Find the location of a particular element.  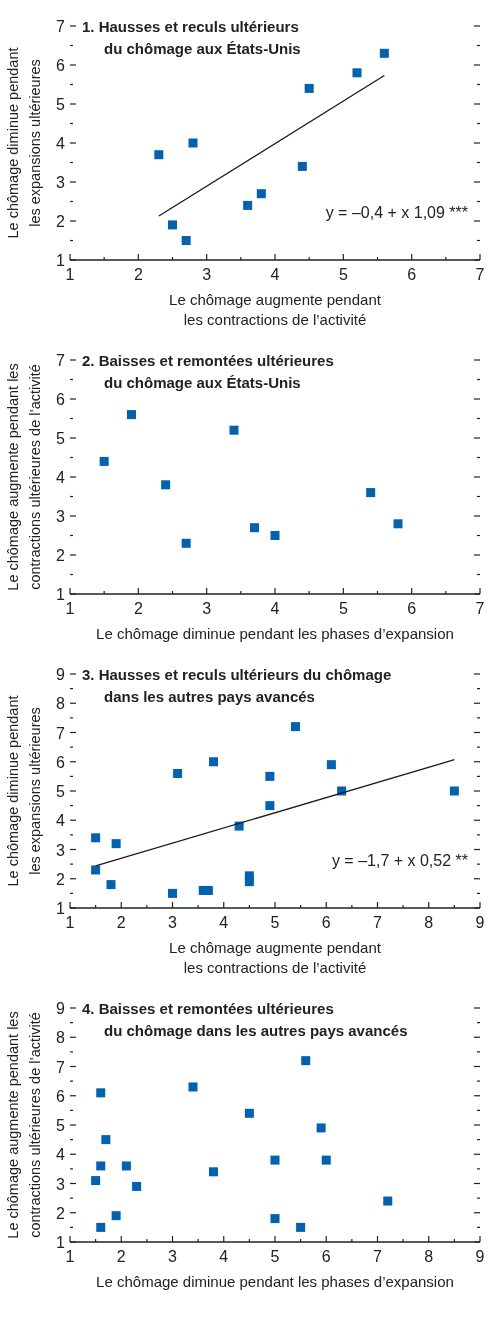

chart-title: 3. Hausses et reculs ultérieurs du chômage dans les autres pays avancés is located at coordinates (237, 685).